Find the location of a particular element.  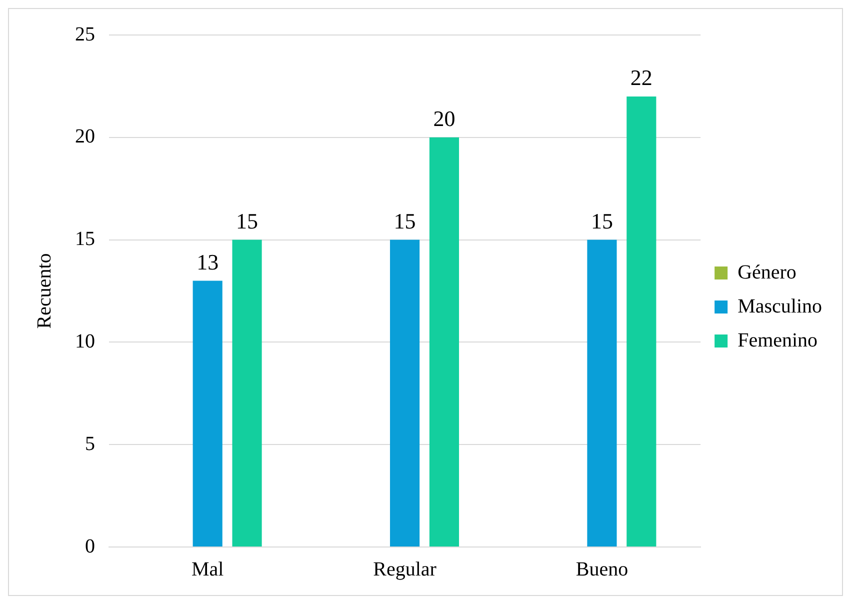

data-label: 13 is located at coordinates (207, 262).